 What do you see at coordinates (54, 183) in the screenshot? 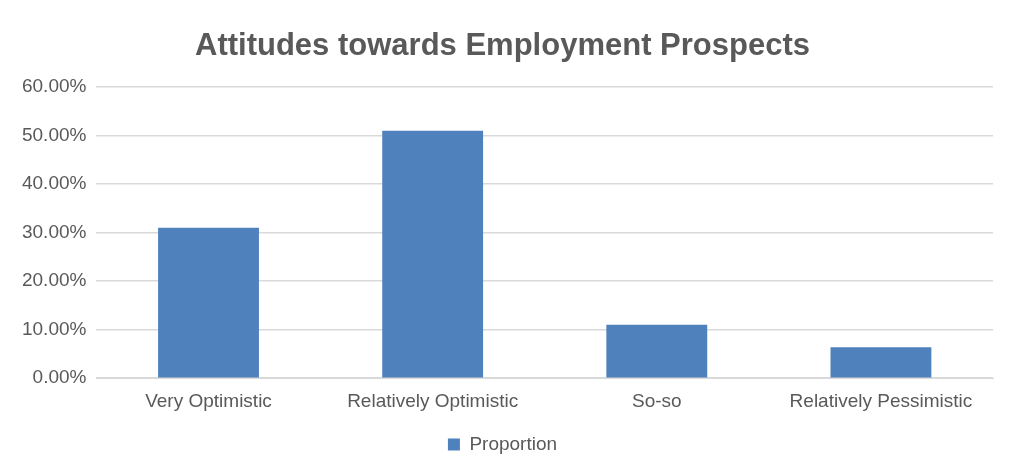
I see `y-tick-label: 40.00%` at bounding box center [54, 183].